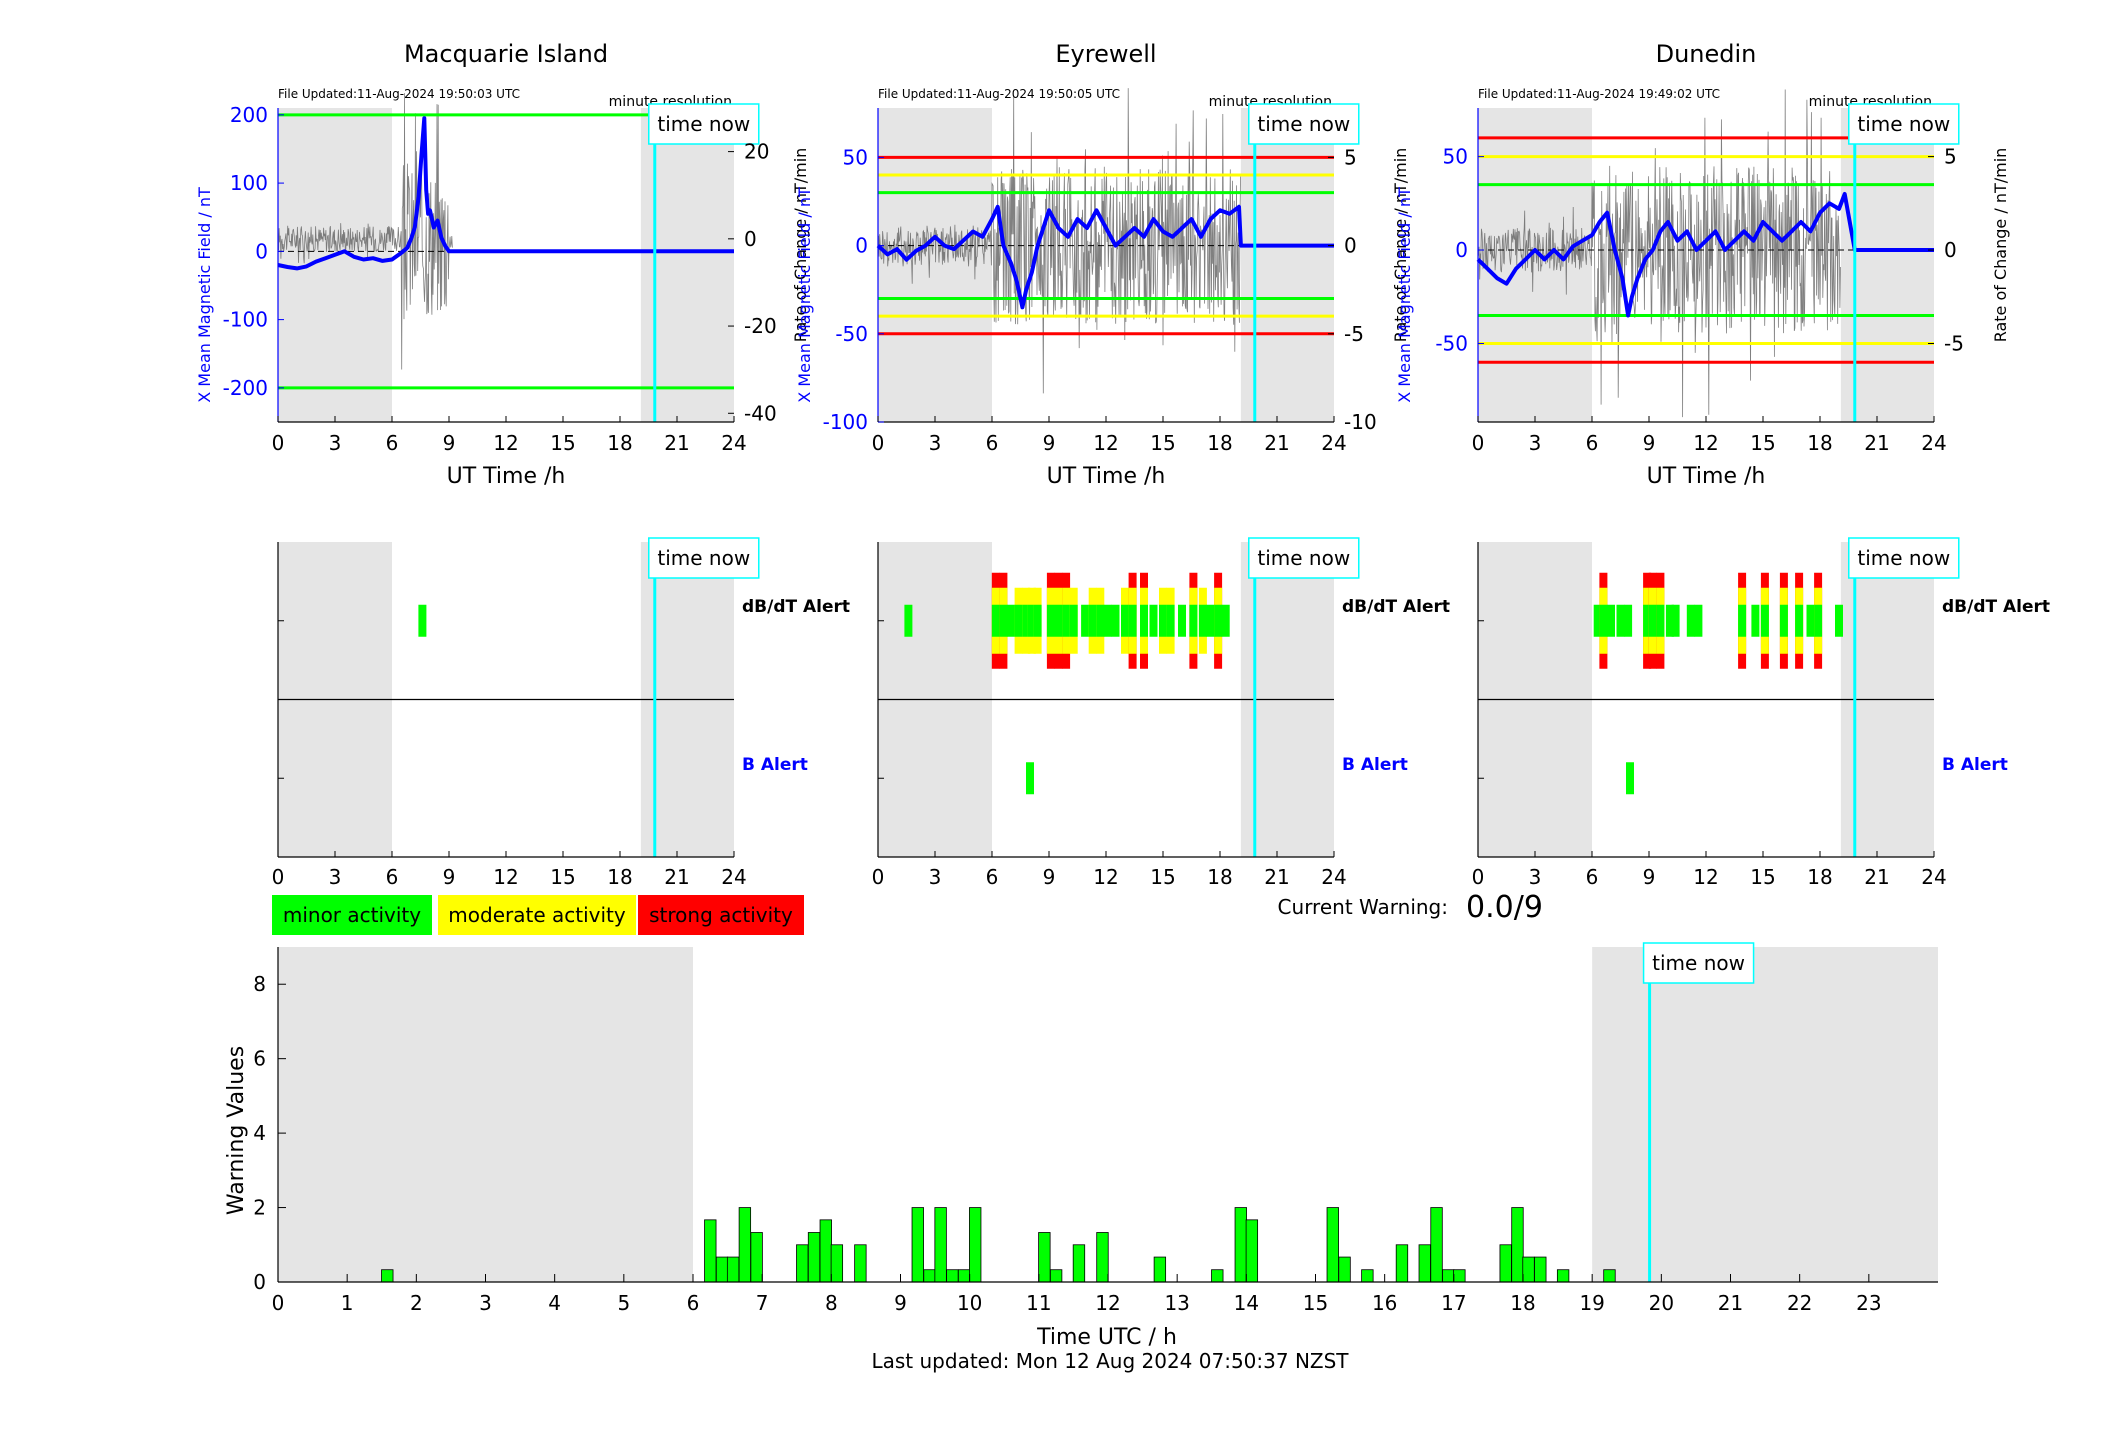 This screenshot has width=2117, height=1437. Describe the element at coordinates (762, 1303) in the screenshot. I see `x-tick-label: 7` at that location.